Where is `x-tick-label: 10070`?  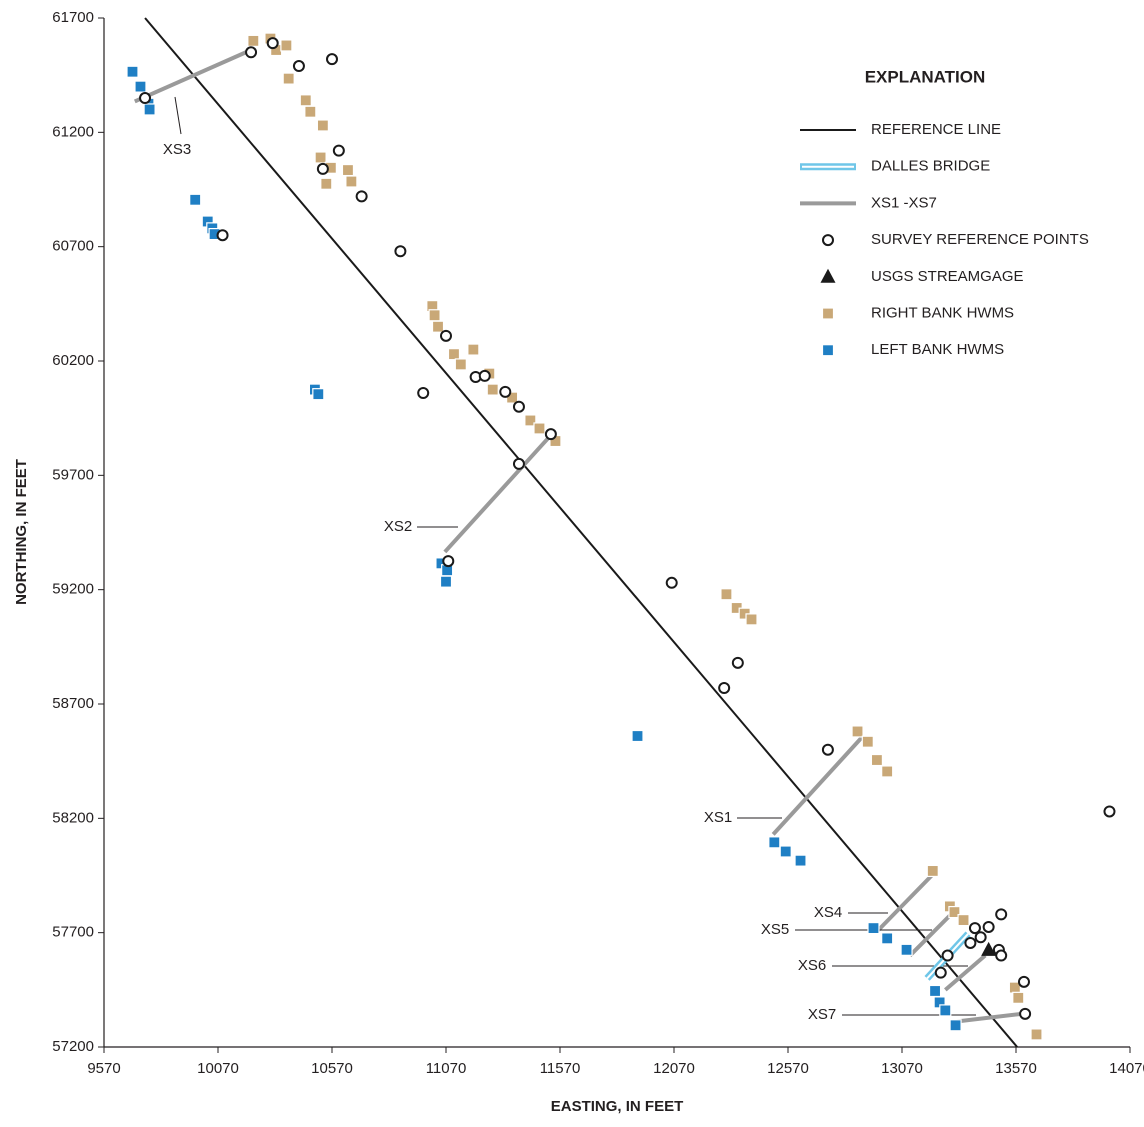
x-tick-label: 10070 is located at coordinates (218, 1068).